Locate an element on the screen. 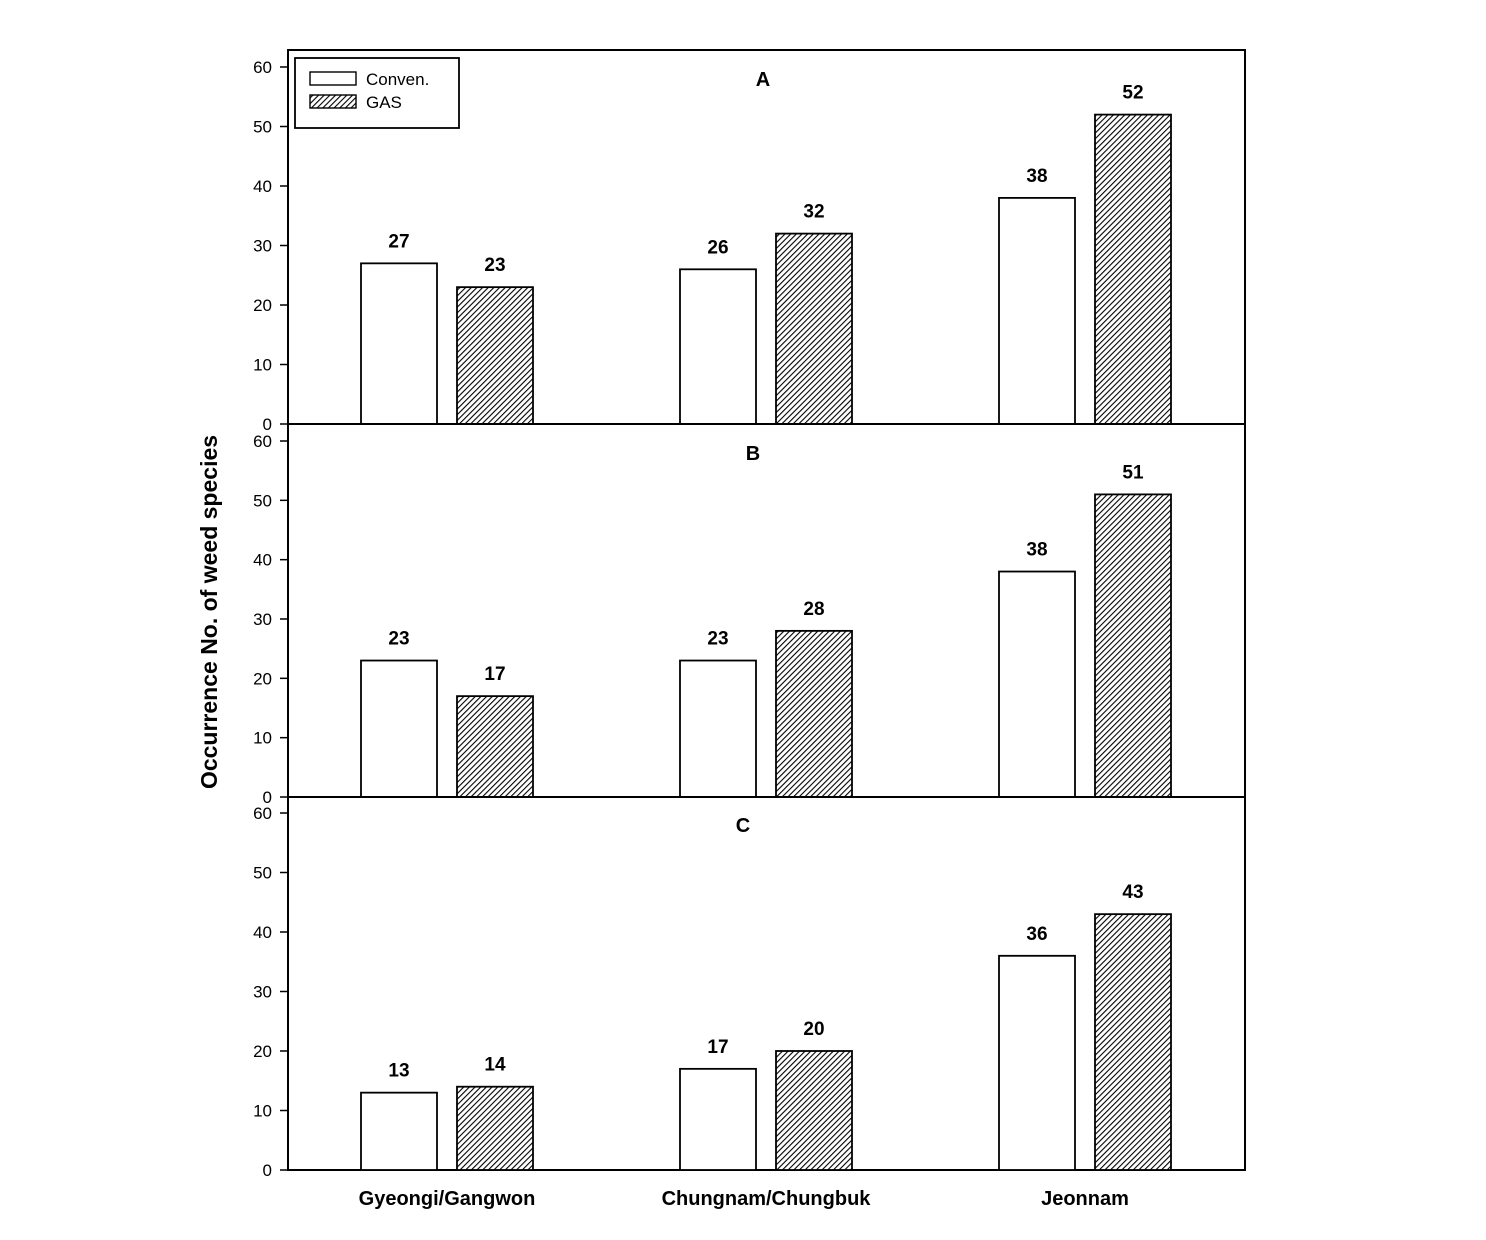 The height and width of the screenshot is (1240, 1486). legend: Conven. GAS is located at coordinates (377, 93).